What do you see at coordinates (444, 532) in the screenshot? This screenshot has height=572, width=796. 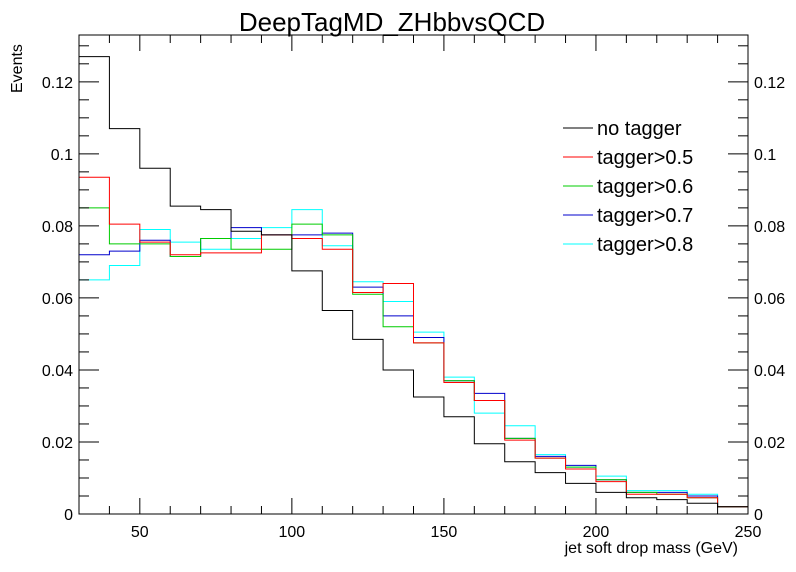 I see `x-tick-label: 150` at bounding box center [444, 532].